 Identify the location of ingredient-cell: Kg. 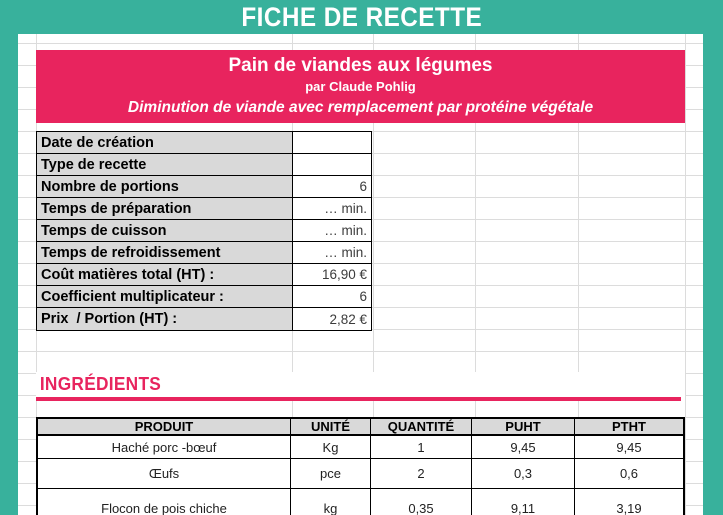
(331, 447).